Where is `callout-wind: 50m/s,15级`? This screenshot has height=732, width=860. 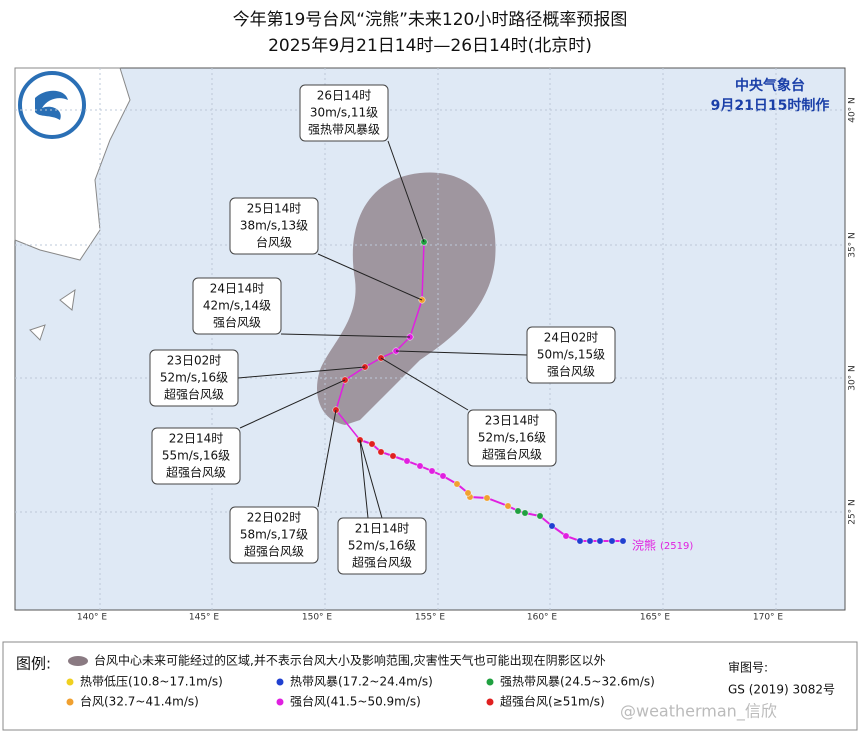
callout-wind: 50m/s,15级 is located at coordinates (571, 355).